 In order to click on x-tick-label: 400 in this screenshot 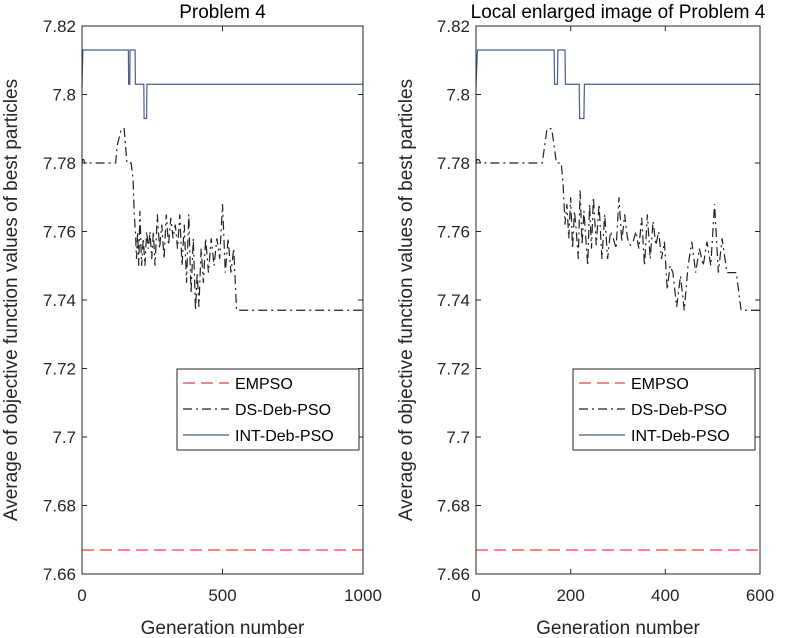, I will do `click(665, 595)`.